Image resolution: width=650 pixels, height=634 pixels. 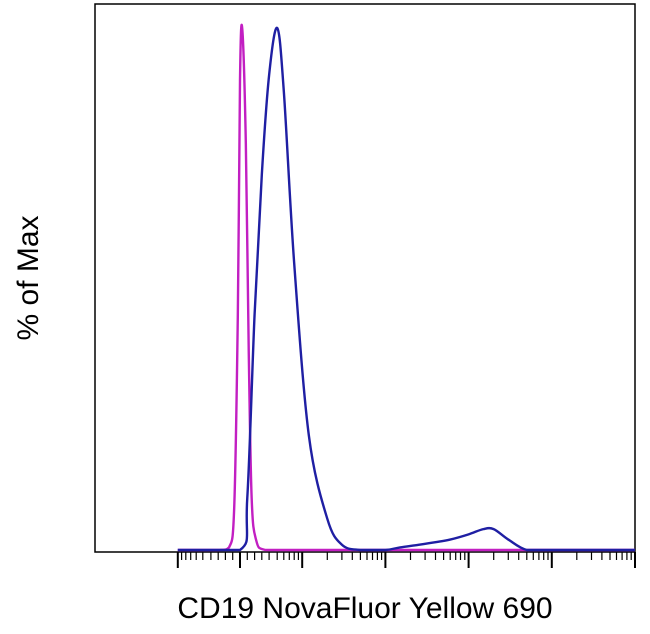 I want to click on x-axis-title: CD19 NovaFluor Yellow 690, so click(x=364, y=608).